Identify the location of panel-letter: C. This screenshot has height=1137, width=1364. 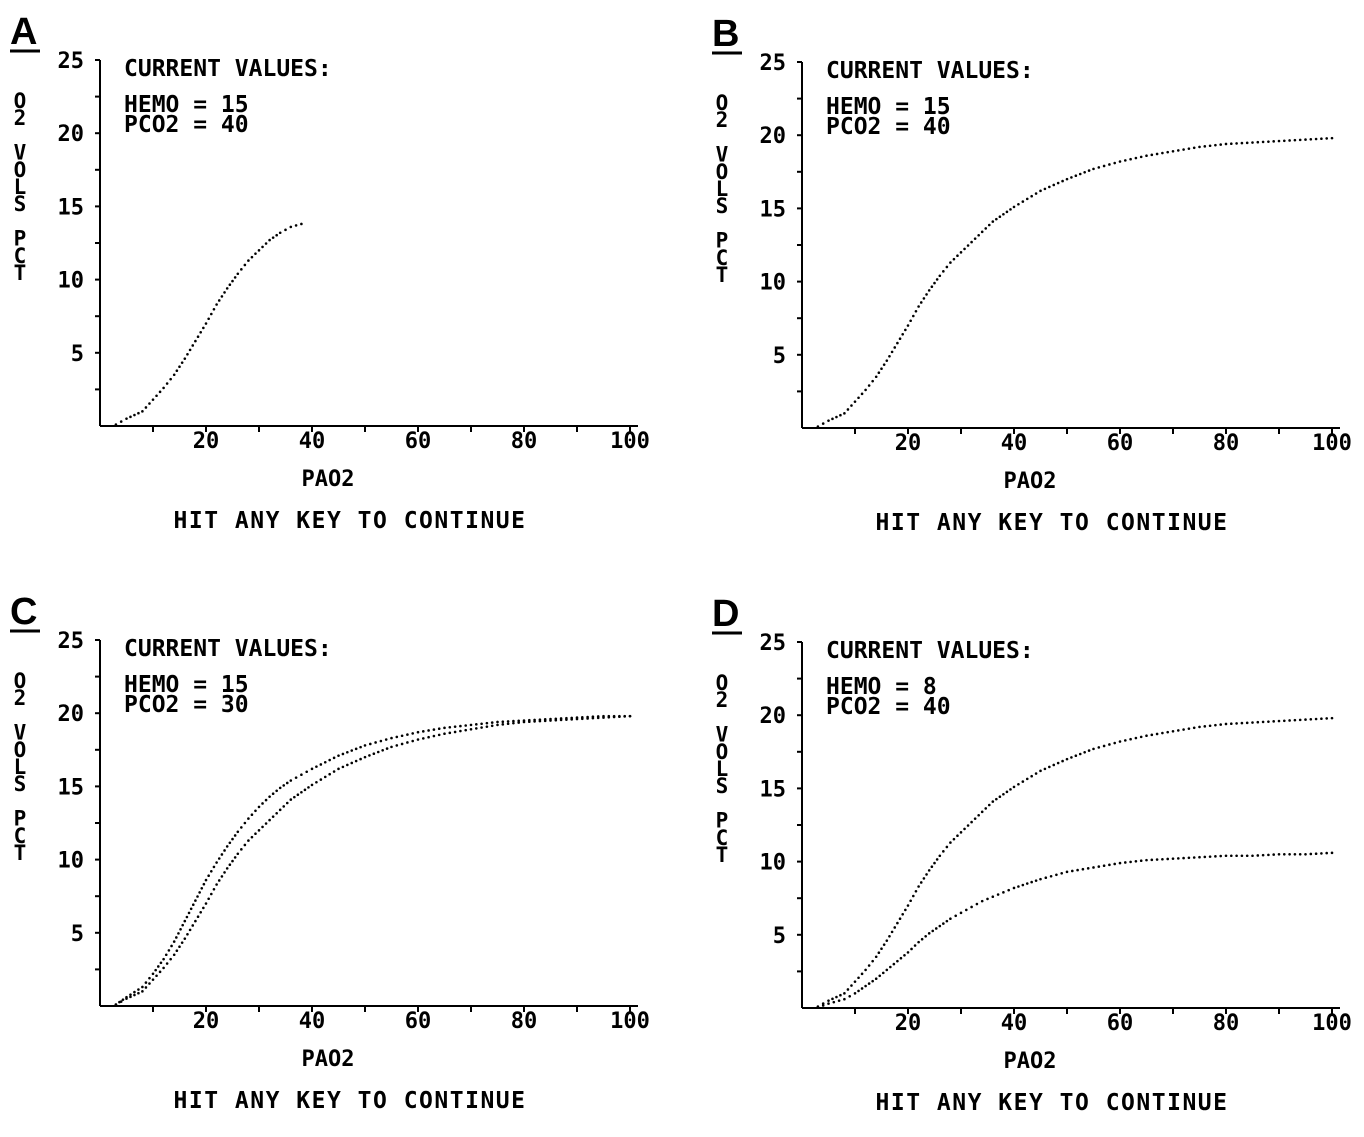
(23, 612).